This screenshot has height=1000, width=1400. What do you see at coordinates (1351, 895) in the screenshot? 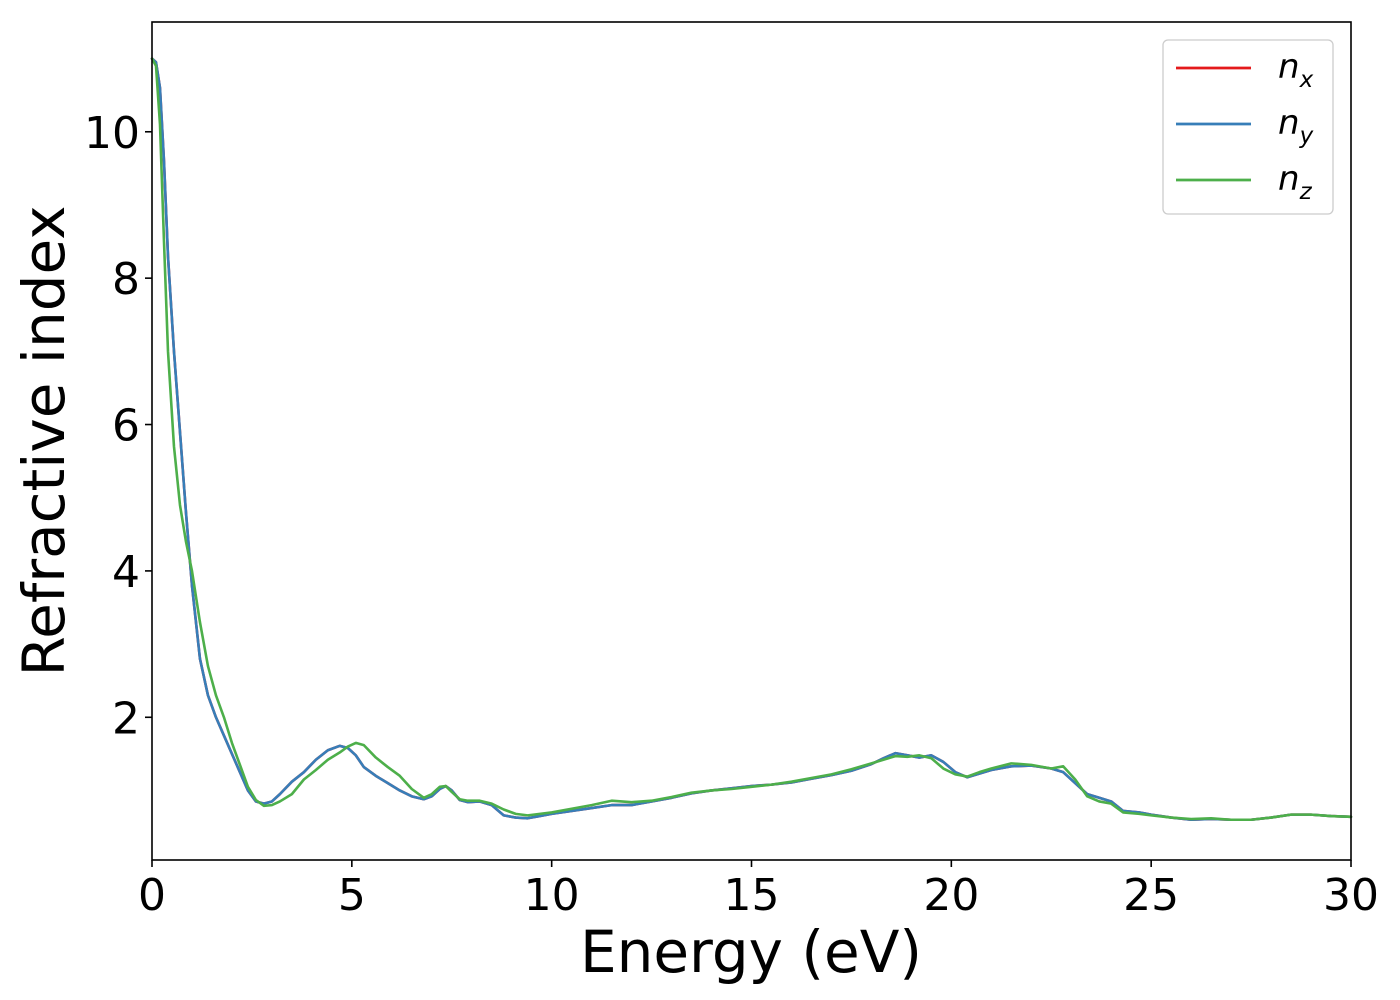
I see `x-tick-label: 30` at bounding box center [1351, 895].